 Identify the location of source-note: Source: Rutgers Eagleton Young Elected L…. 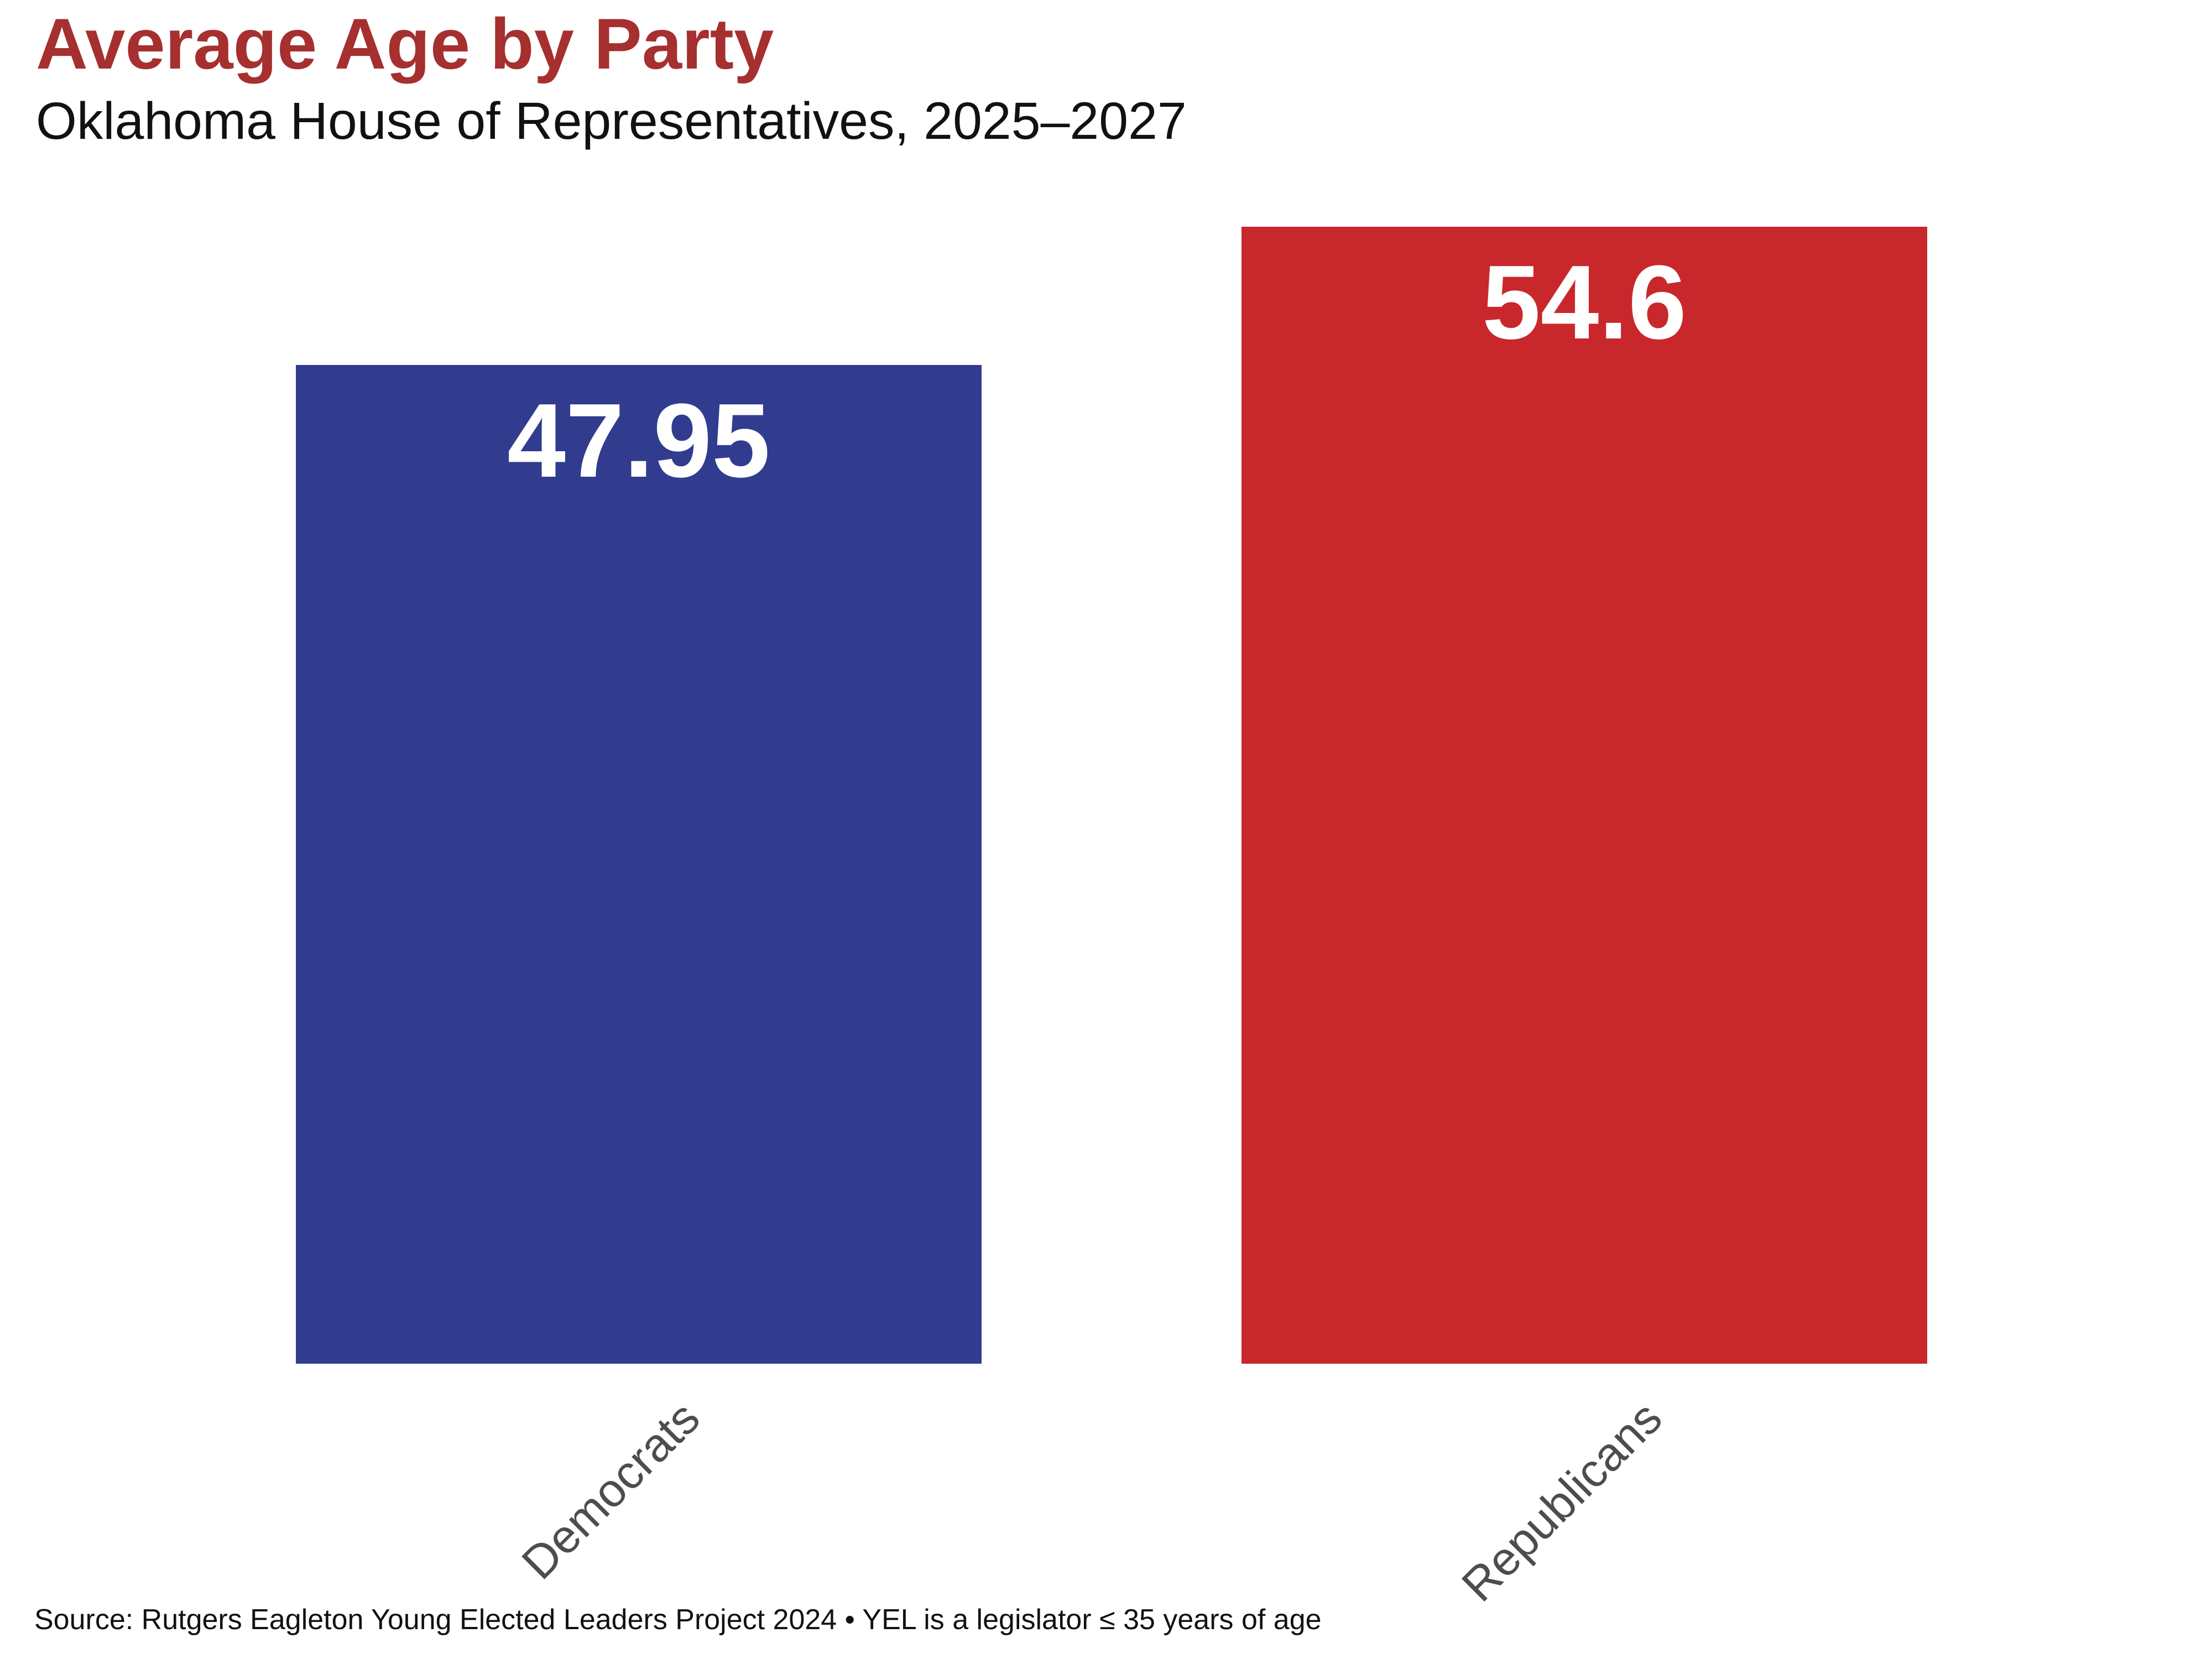
(678, 1620).